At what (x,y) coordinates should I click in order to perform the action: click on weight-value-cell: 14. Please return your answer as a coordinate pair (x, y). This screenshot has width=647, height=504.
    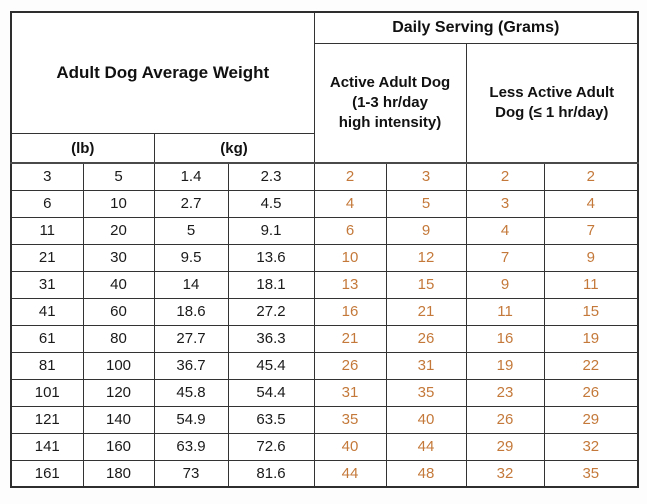
    Looking at the image, I should click on (191, 284).